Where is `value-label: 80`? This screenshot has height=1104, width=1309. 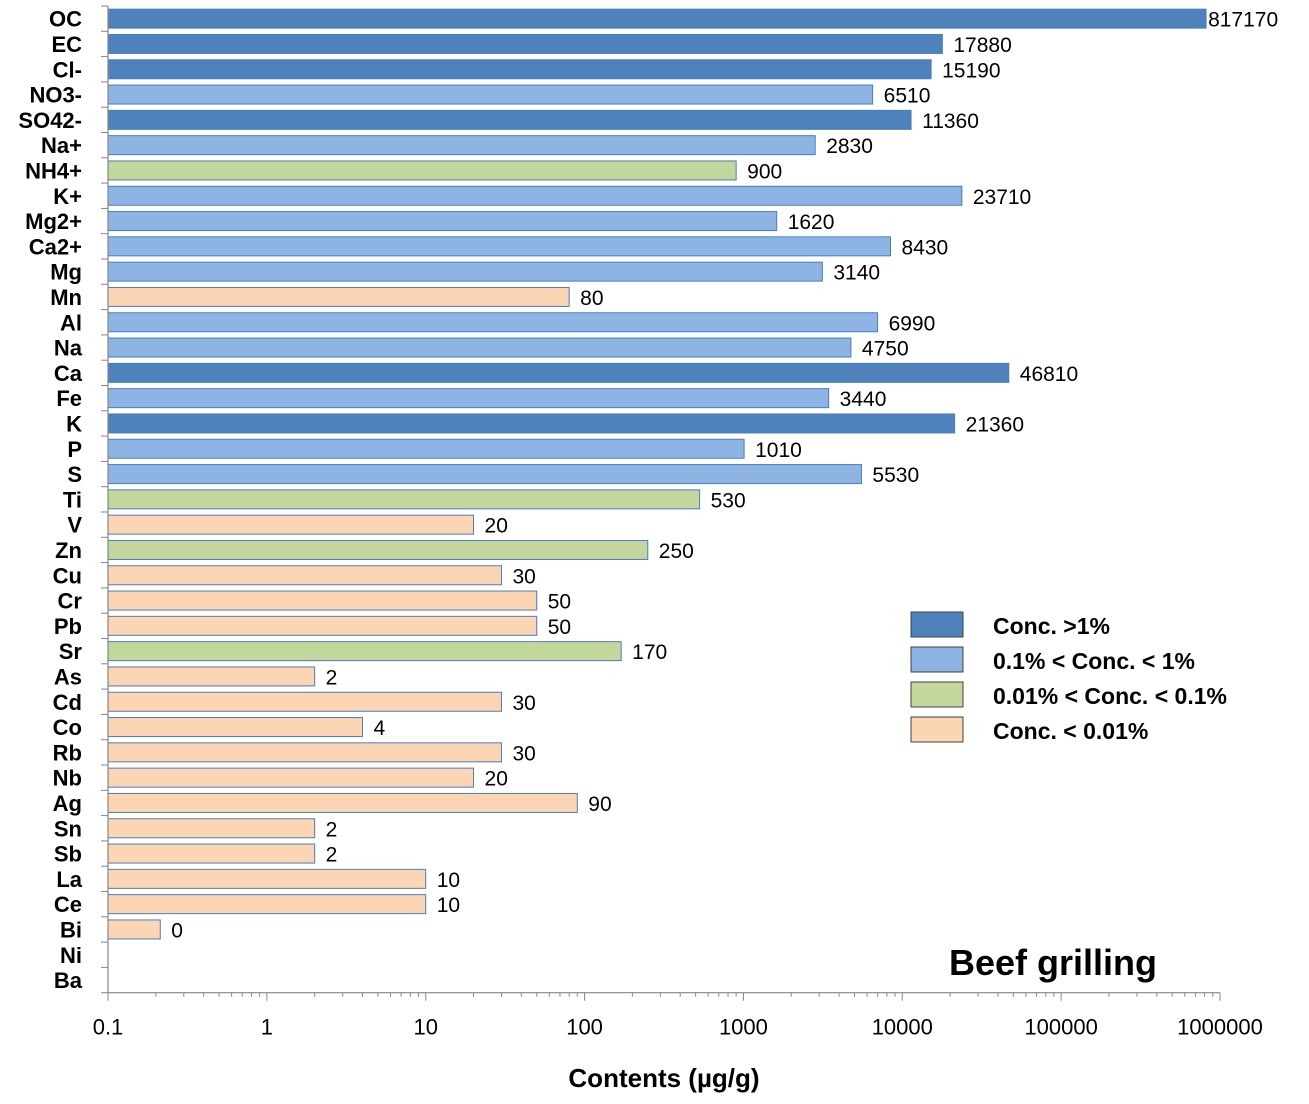
value-label: 80 is located at coordinates (591, 298).